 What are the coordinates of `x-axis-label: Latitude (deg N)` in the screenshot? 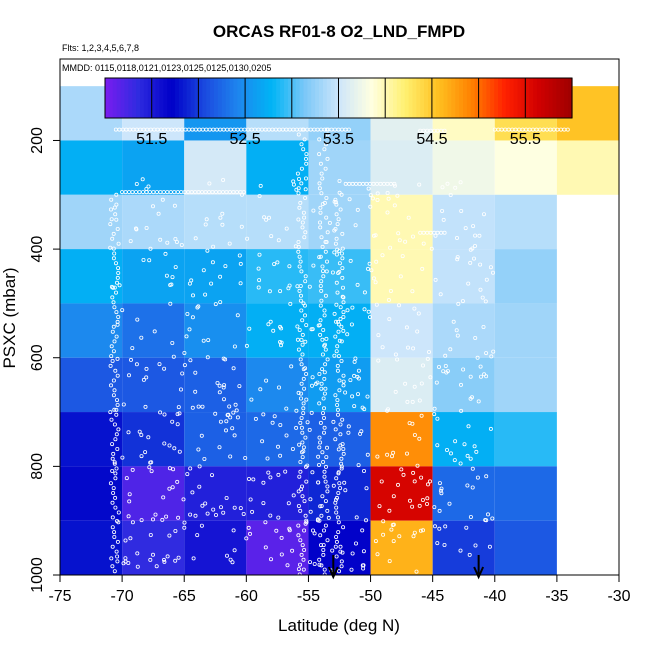 It's located at (339, 625).